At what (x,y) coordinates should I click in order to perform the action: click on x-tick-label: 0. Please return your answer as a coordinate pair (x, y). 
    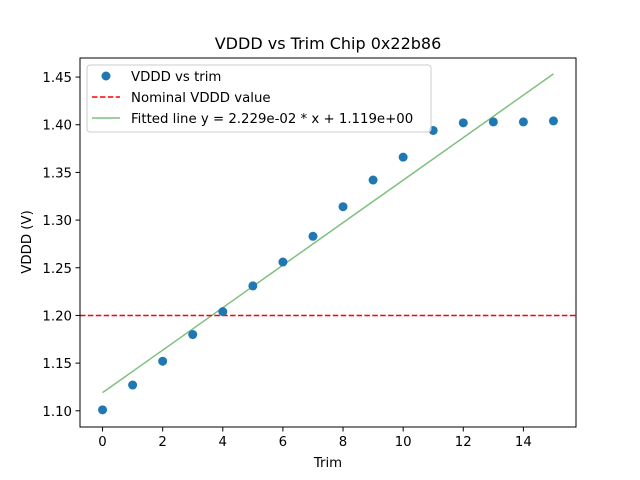
    Looking at the image, I should click on (102, 442).